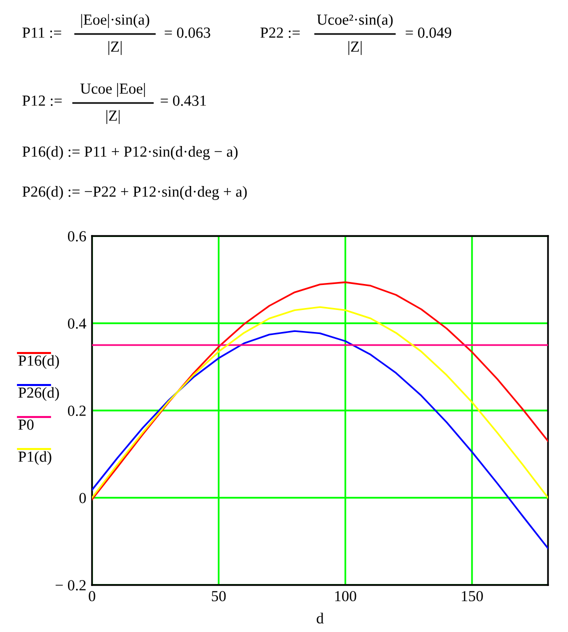  I want to click on legend-label: P26(d), so click(38, 394).